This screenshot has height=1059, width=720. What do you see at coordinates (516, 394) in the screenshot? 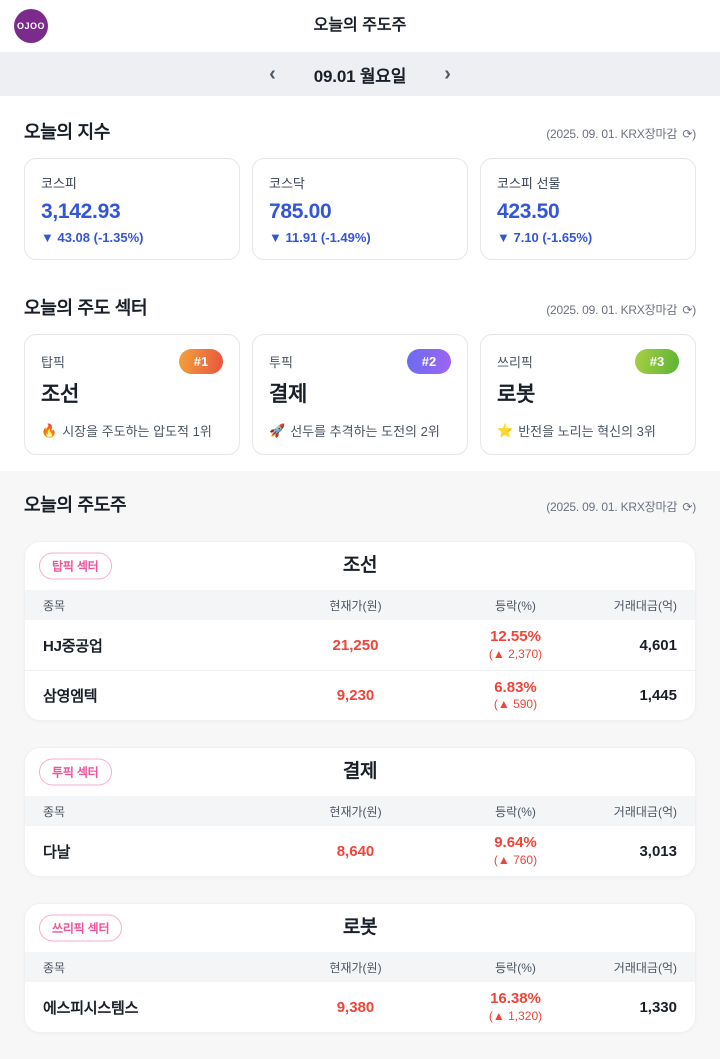
I see `sector-title: 로봇` at bounding box center [516, 394].